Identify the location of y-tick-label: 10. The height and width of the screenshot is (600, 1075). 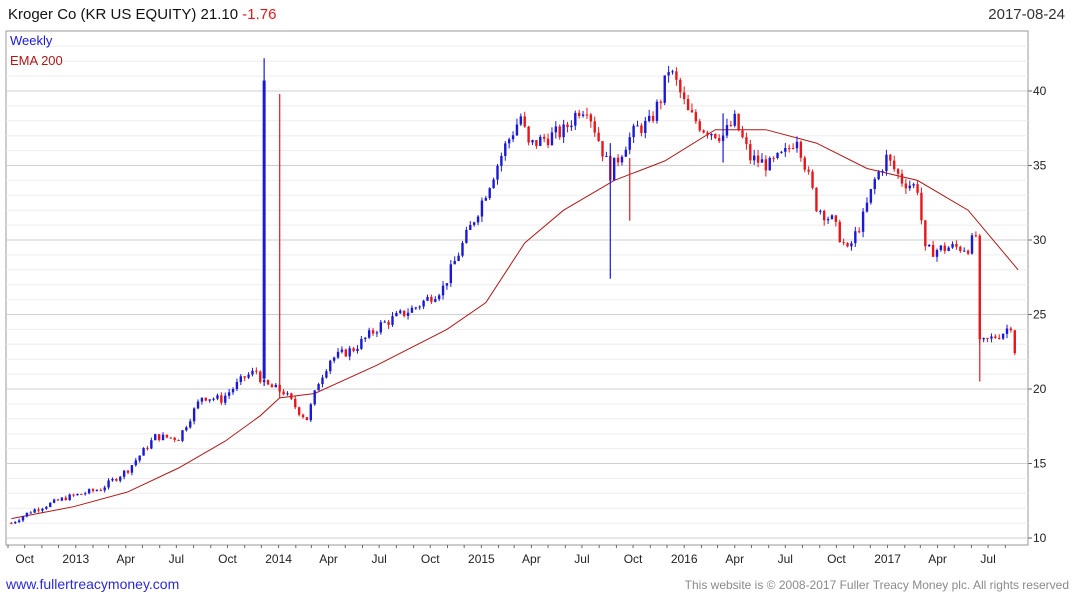
(1040, 538).